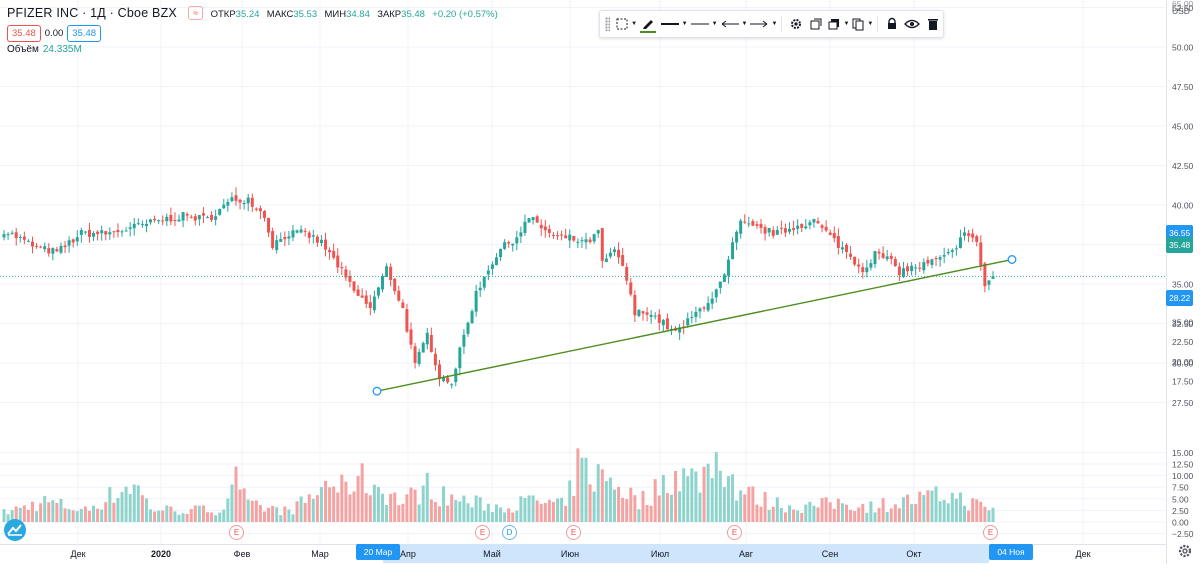 The height and width of the screenshot is (576, 1200). I want to click on left-end-button: ▼, so click(733, 24).